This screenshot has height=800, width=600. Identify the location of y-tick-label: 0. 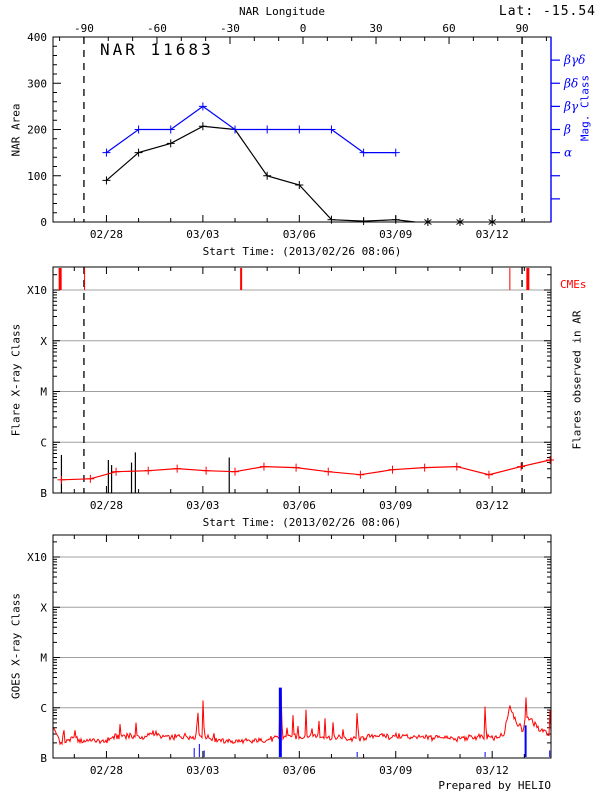
(43, 222).